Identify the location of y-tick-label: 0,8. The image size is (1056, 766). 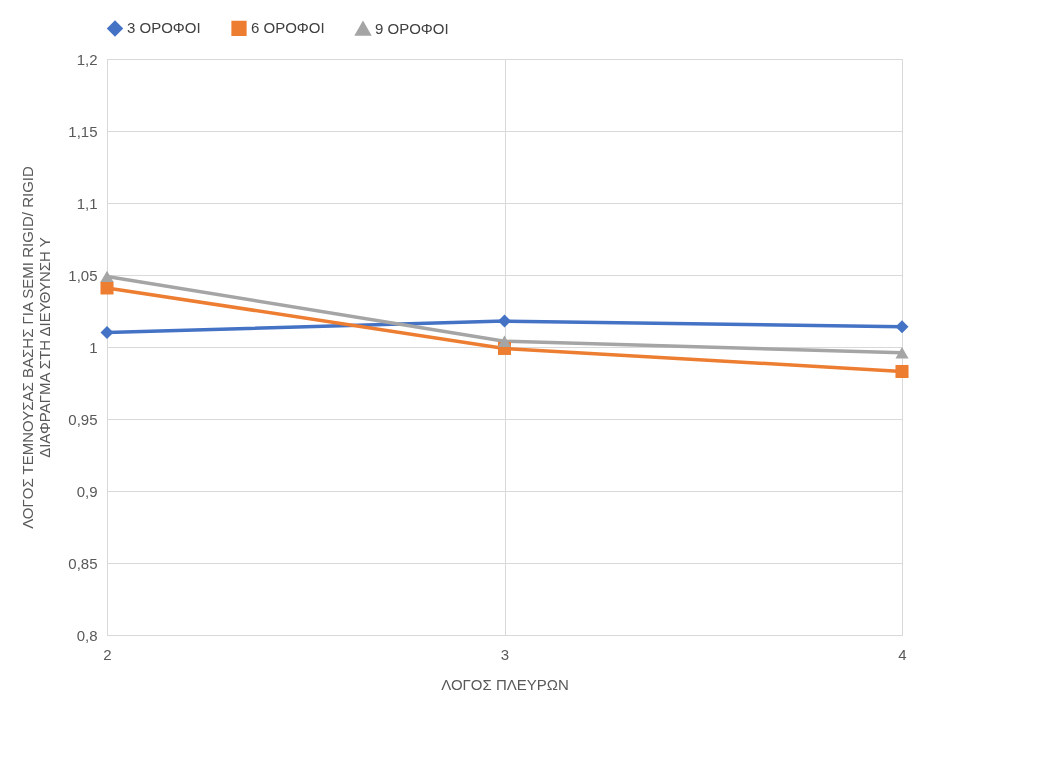
(87, 635).